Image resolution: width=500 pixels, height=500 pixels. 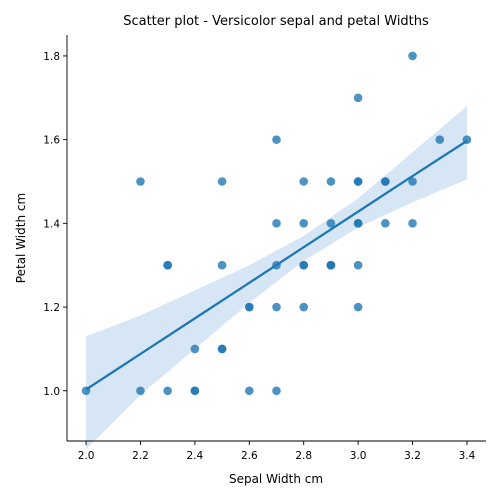 What do you see at coordinates (277, 451) in the screenshot?
I see `x-ticks: 2.0 2.2 2.4 2.6 2.8 3.0 3.2 3.4` at bounding box center [277, 451].